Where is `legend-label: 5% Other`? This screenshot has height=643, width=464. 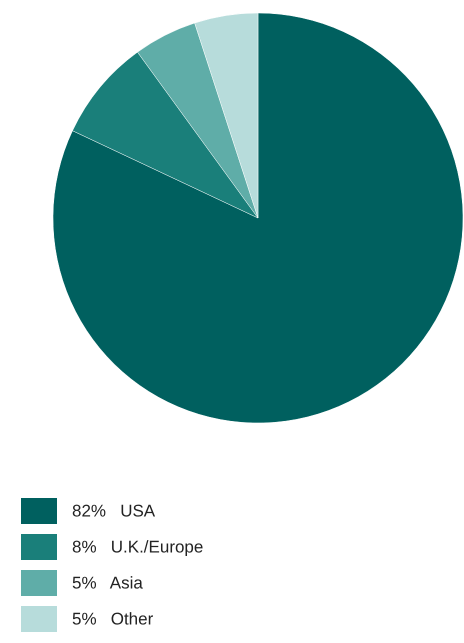 legend-label: 5% Other is located at coordinates (113, 619).